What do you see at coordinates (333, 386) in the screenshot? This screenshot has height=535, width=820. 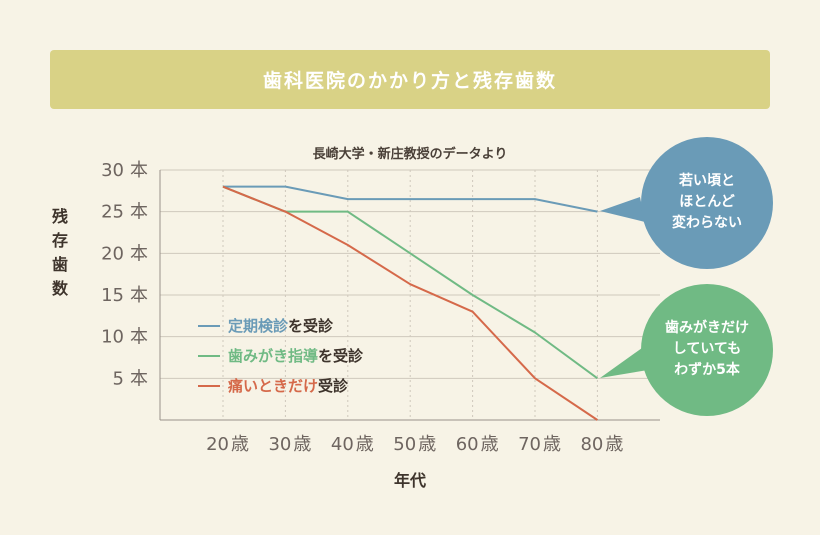 I see `legend-label-part: 受診` at bounding box center [333, 386].